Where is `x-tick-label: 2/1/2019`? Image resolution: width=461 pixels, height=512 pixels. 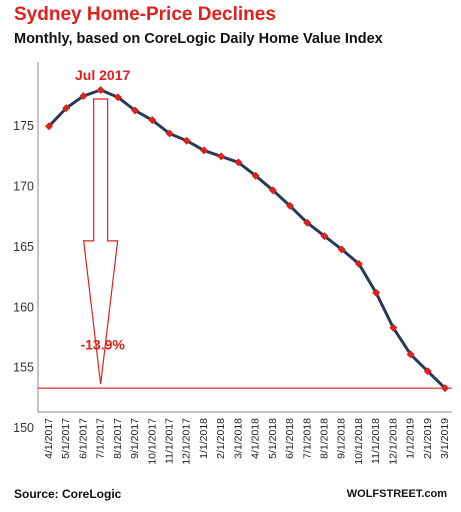 x-tick-label: 2/1/2019 is located at coordinates (428, 438).